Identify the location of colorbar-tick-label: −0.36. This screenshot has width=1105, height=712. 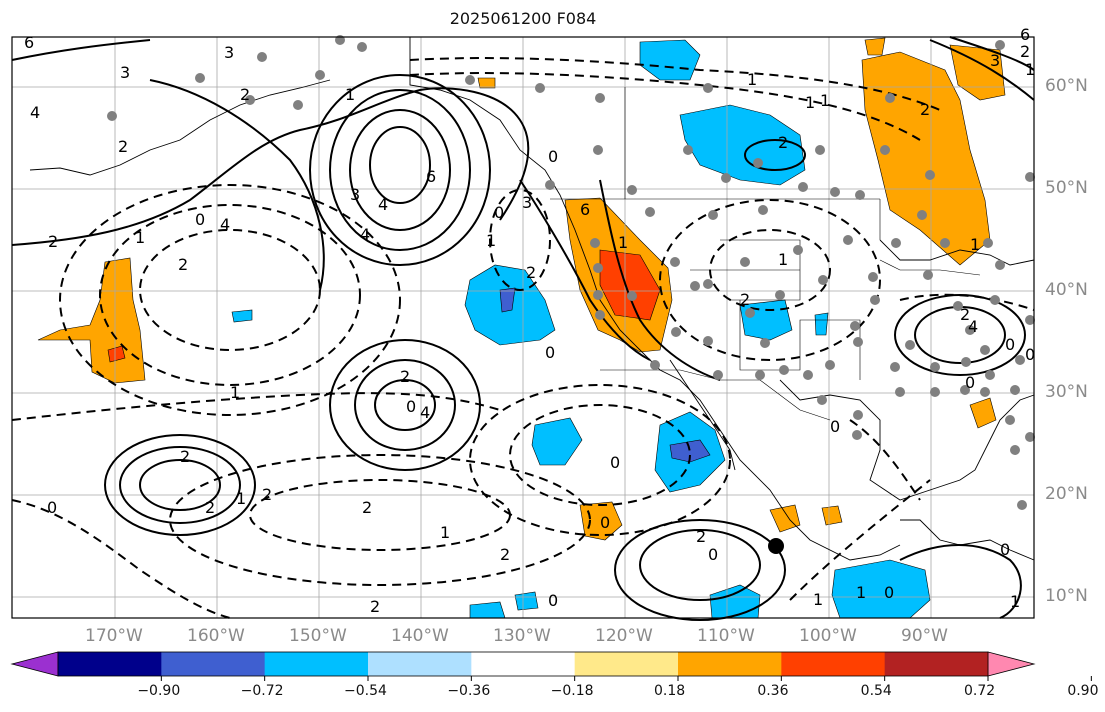
(469, 691).